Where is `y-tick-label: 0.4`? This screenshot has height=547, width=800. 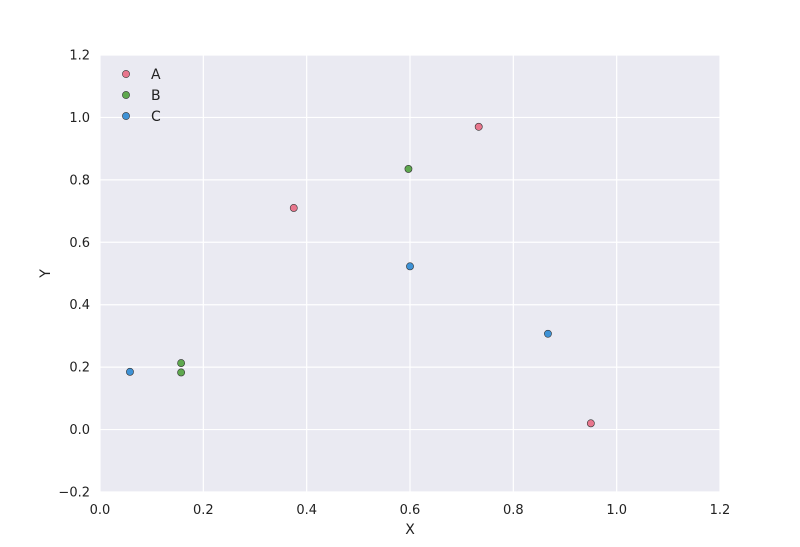 y-tick-label: 0.4 is located at coordinates (79, 305).